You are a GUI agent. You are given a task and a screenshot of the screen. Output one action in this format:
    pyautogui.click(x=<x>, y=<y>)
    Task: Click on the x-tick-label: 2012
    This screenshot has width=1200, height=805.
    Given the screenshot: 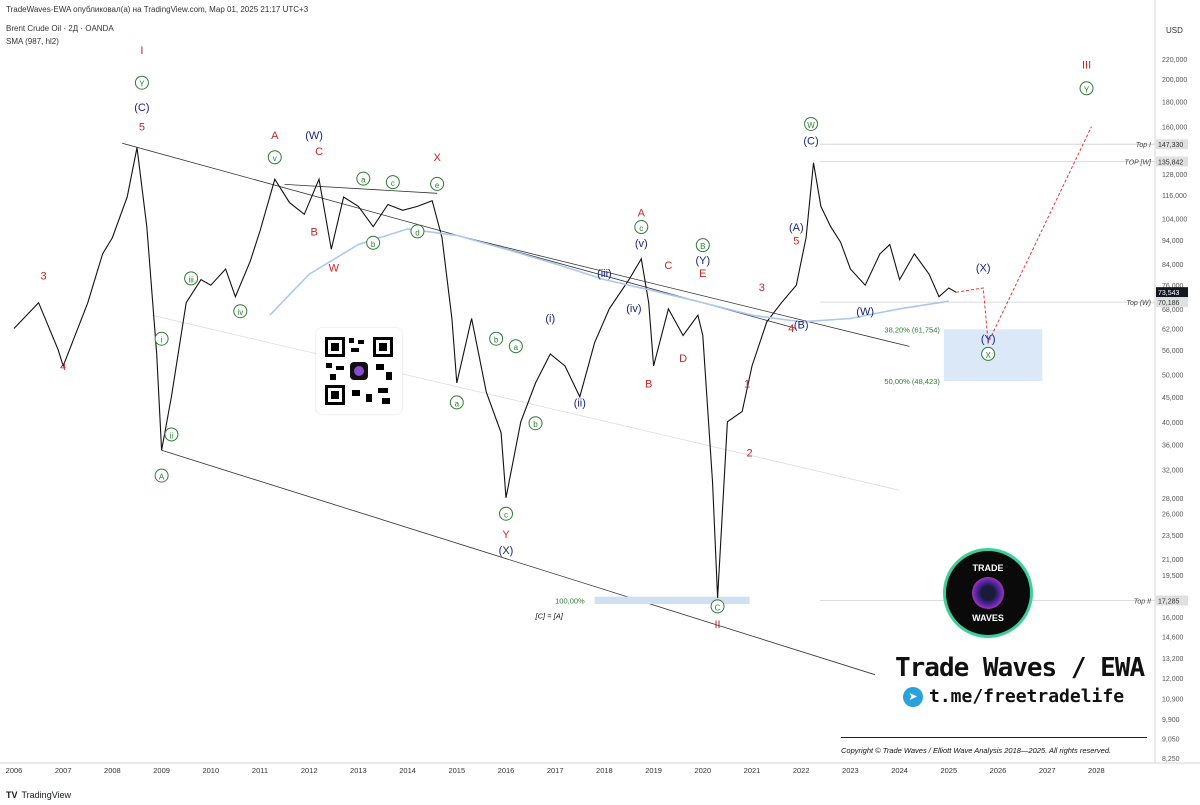 What is the action you would take?
    pyautogui.click(x=309, y=770)
    